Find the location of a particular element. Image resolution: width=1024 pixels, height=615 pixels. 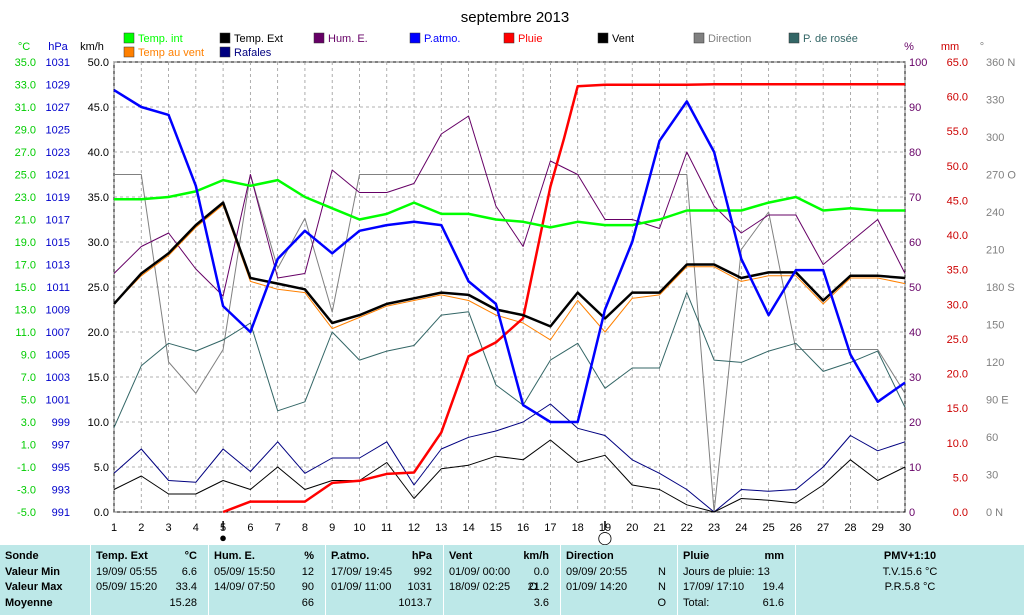

direction-axis-tick: 90 E is located at coordinates (997, 401).